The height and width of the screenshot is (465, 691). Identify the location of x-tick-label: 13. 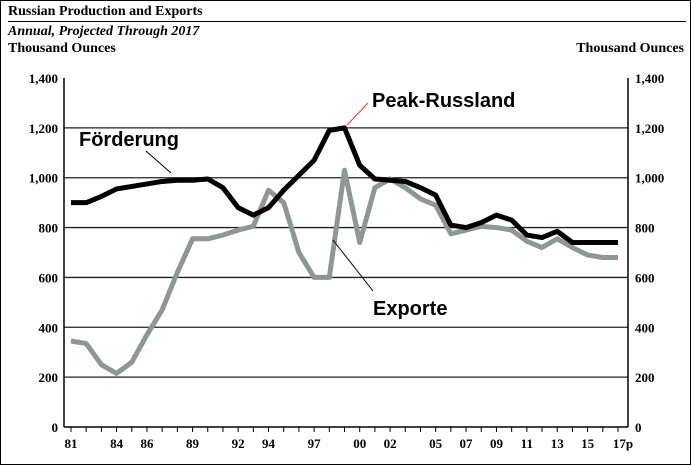
(558, 443).